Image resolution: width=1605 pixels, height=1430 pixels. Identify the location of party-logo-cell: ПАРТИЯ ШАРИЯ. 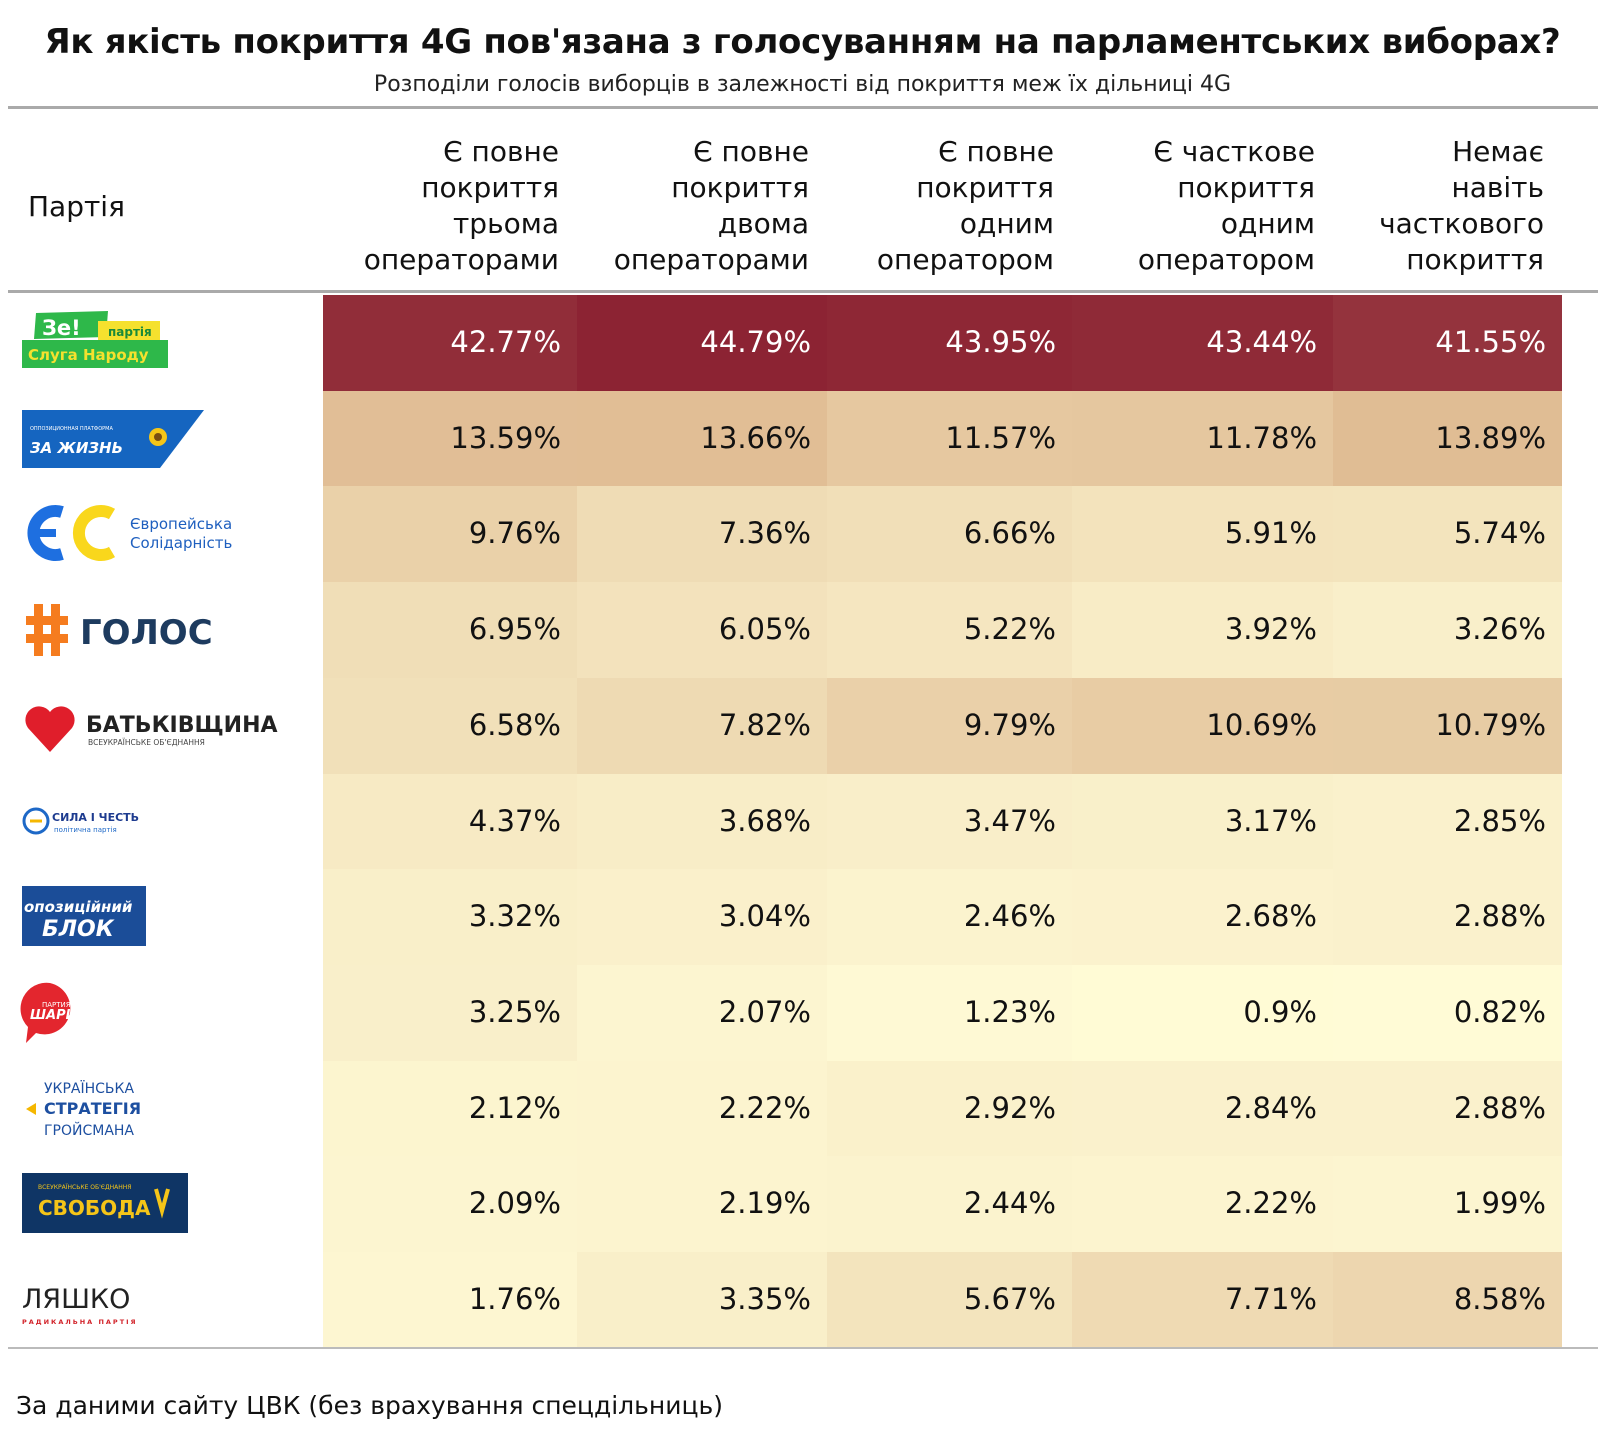
(169, 1014).